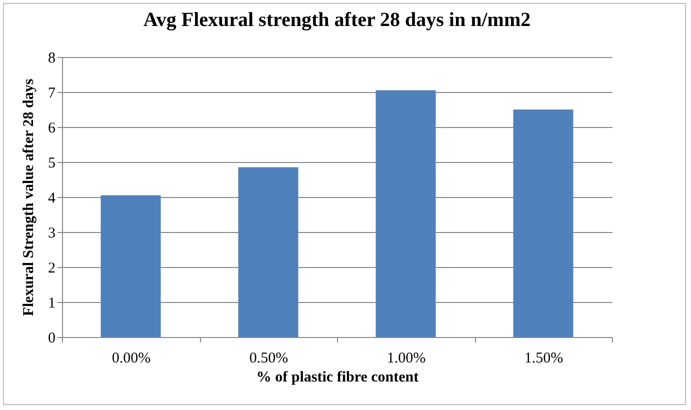 This screenshot has height=410, width=691. Describe the element at coordinates (337, 20) in the screenshot. I see `chart-title: Avg Flexural strength after 28 days in n/mm2` at that location.